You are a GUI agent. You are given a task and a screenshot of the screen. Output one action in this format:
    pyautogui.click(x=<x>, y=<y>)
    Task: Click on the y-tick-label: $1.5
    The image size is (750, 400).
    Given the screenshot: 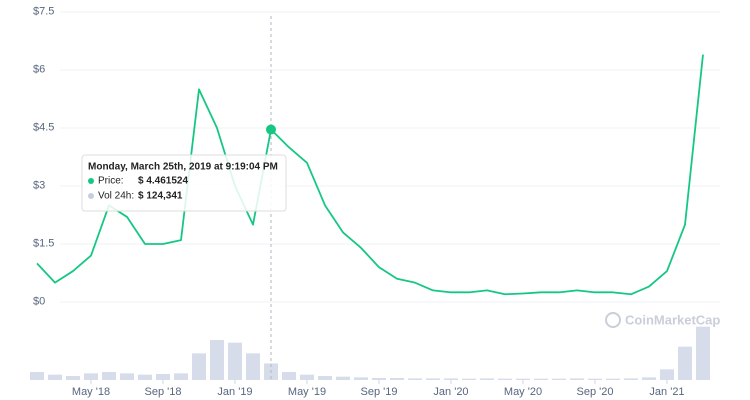 What is the action you would take?
    pyautogui.click(x=43, y=243)
    